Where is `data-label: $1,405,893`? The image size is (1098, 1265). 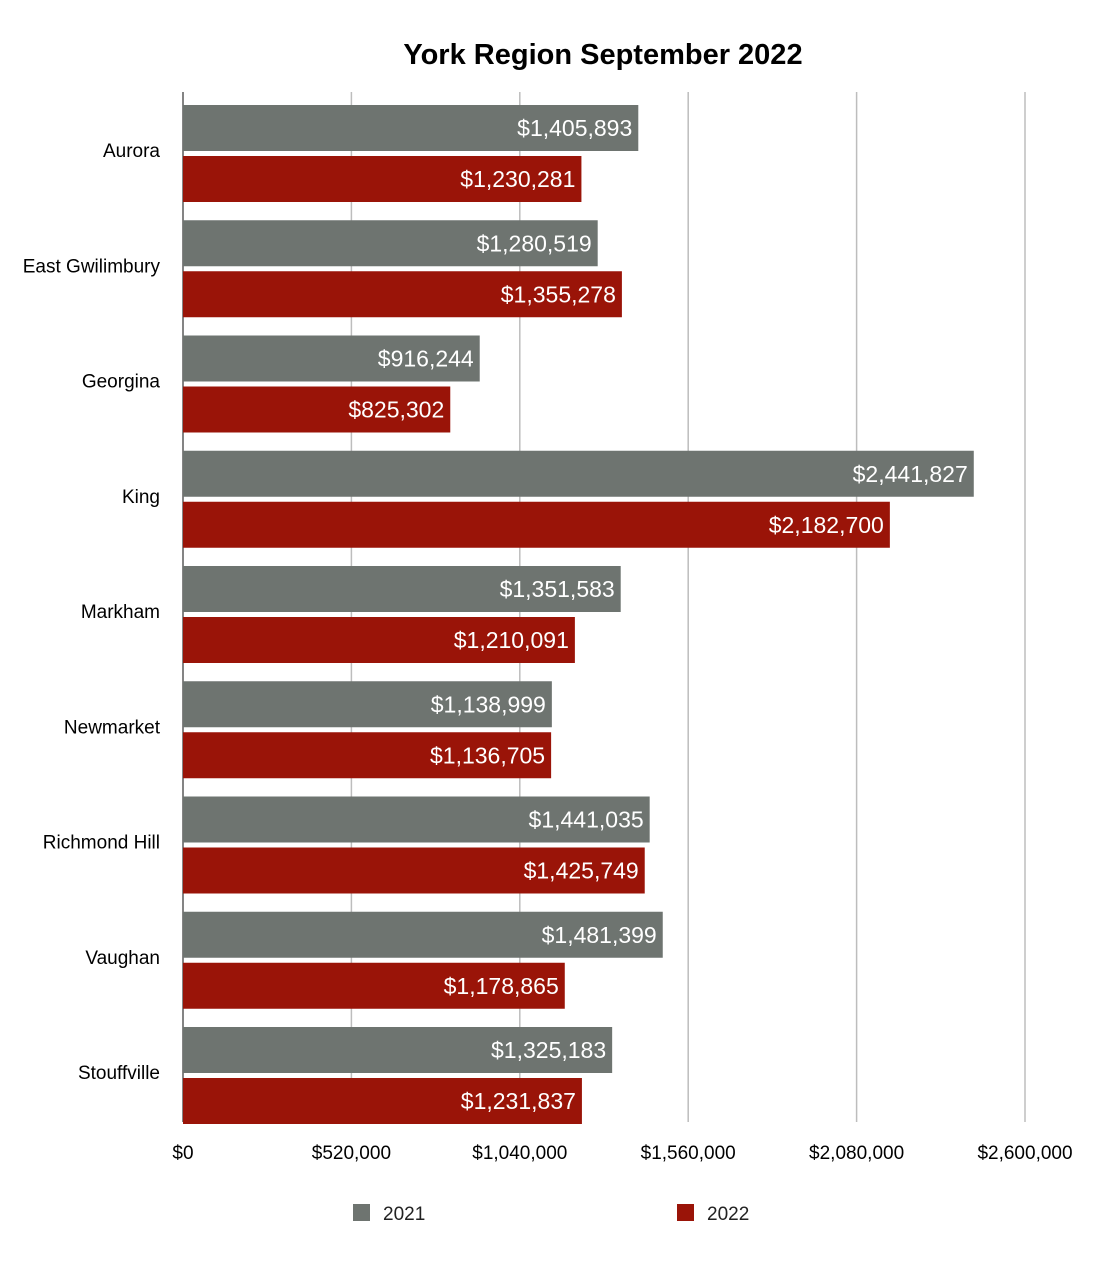
data-label: $1,405,893 is located at coordinates (574, 128).